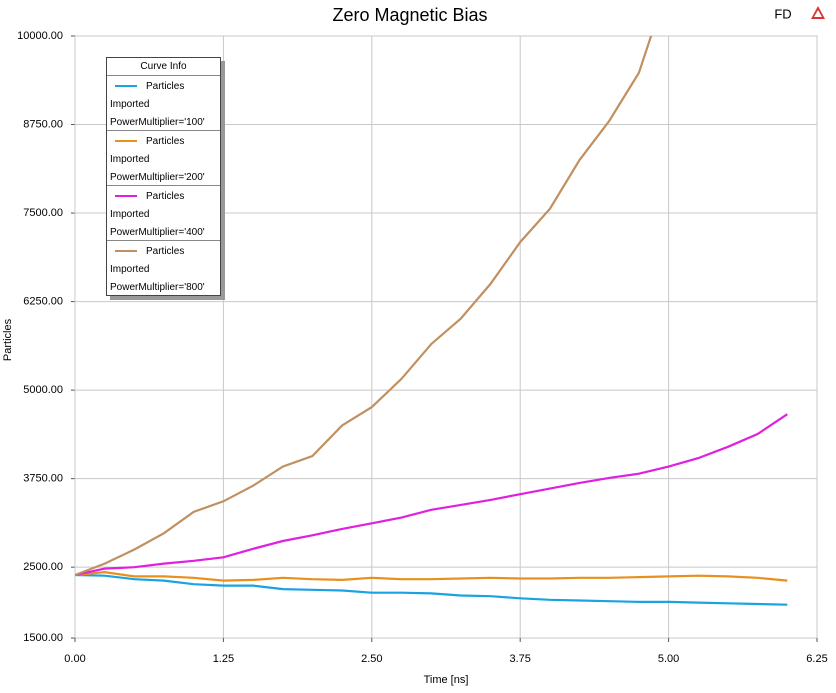  Describe the element at coordinates (668, 659) in the screenshot. I see `x-tick-label: 5.00` at that location.